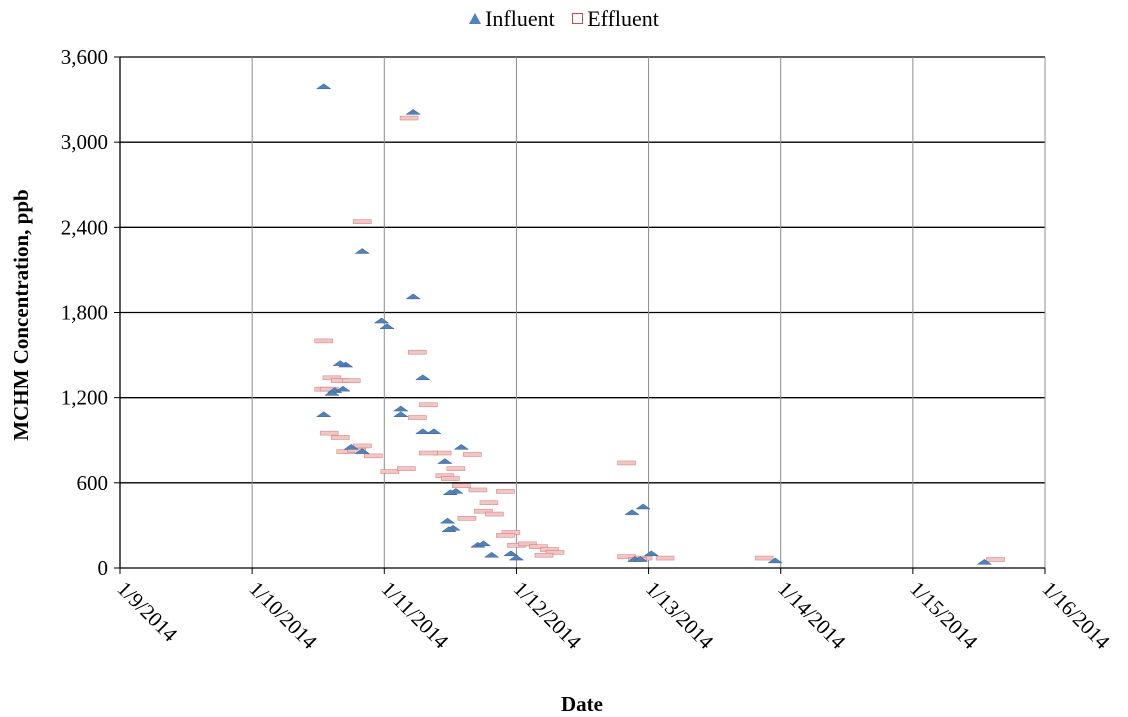 This screenshot has height=717, width=1128. Describe the element at coordinates (147, 612) in the screenshot. I see `x-tick-label: 1/9/2014` at that location.